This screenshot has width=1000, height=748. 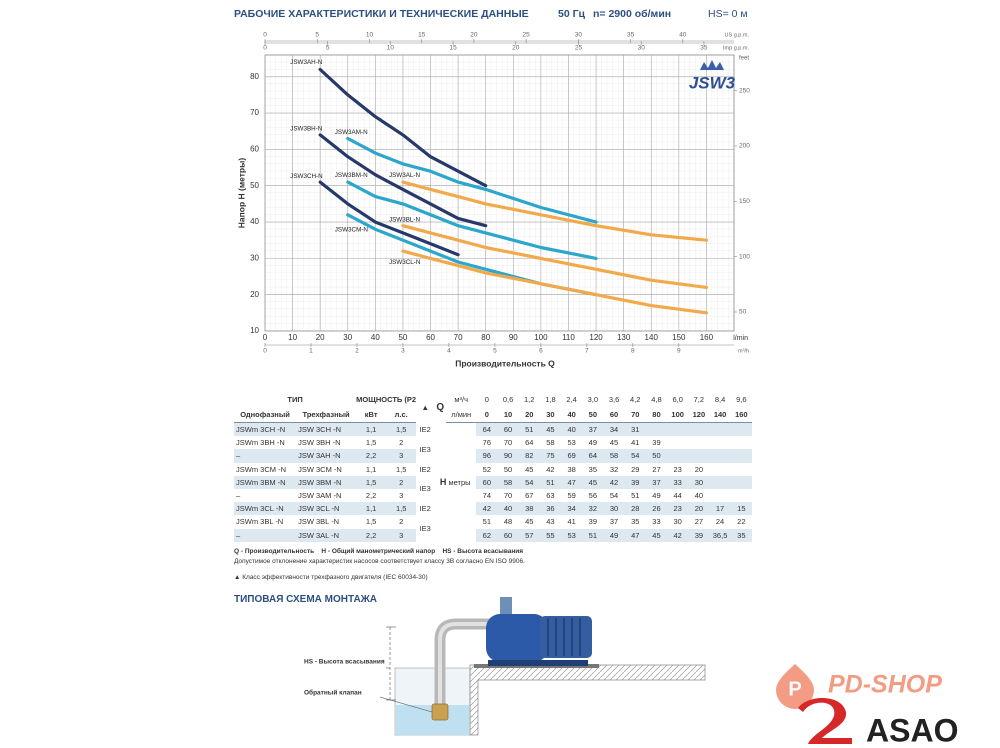 I want to click on head-value: 52, so click(x=486, y=469).